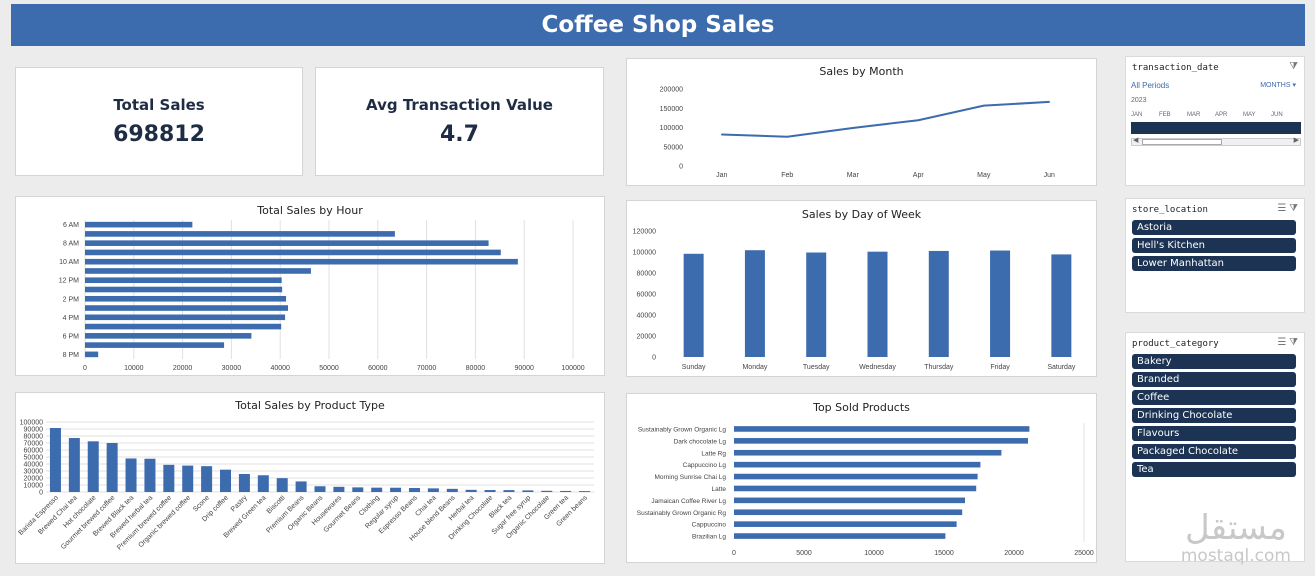 The height and width of the screenshot is (576, 1315). I want to click on timeline-month-label: JUN, so click(1277, 115).